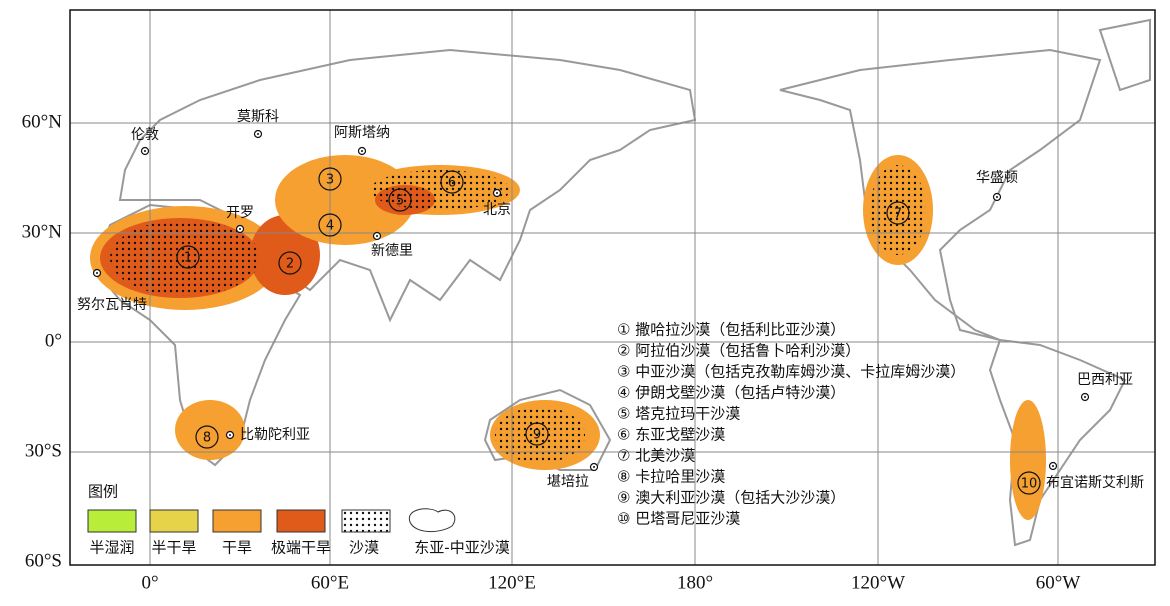 Image resolution: width=1170 pixels, height=606 pixels. Describe the element at coordinates (364, 548) in the screenshot. I see `legend-label: 沙漠` at that location.